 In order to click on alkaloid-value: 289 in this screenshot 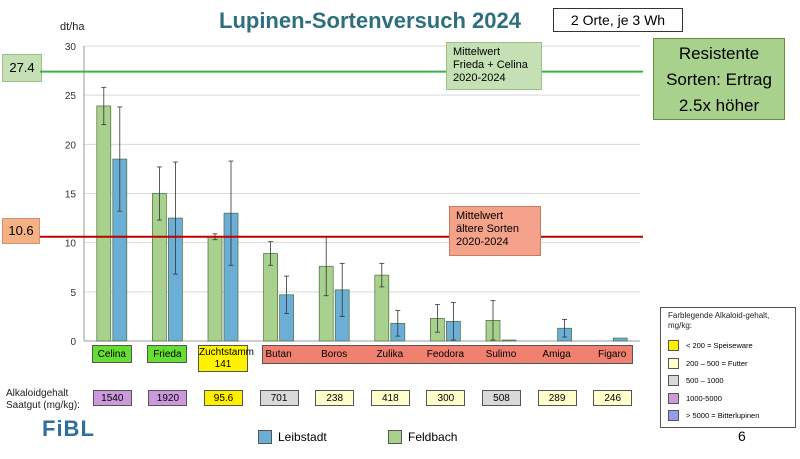, I will do `click(557, 398)`.